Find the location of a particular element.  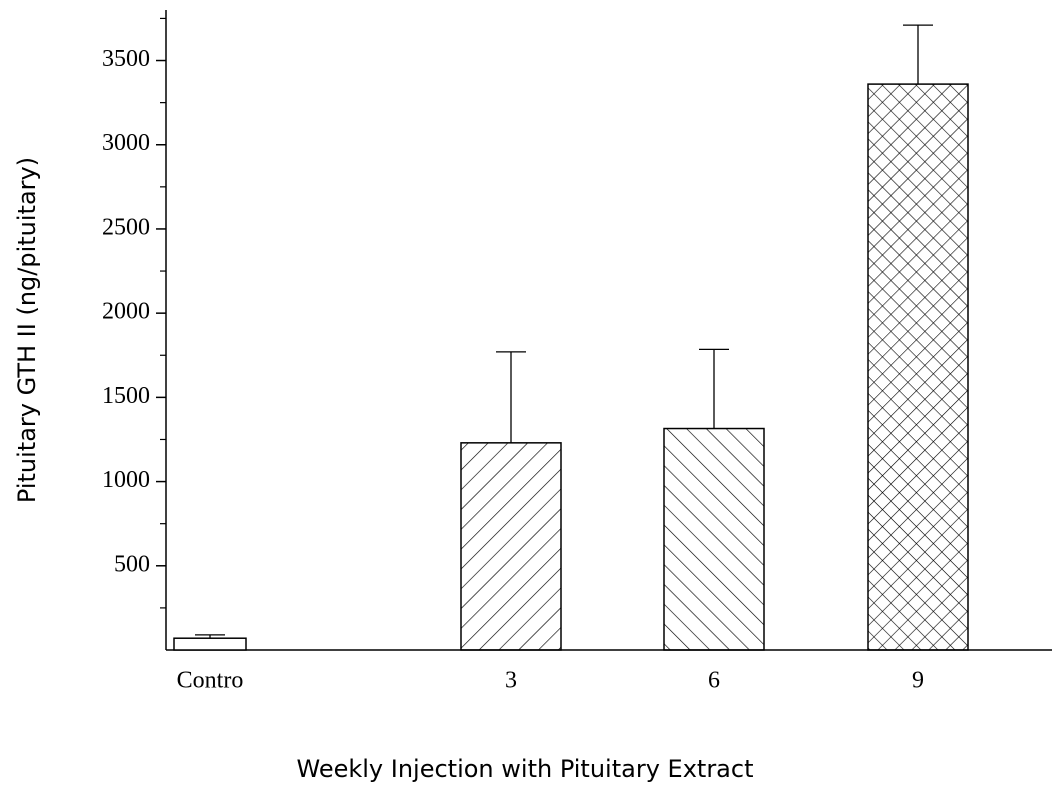

y-tick-label: 1500 is located at coordinates (126, 396).